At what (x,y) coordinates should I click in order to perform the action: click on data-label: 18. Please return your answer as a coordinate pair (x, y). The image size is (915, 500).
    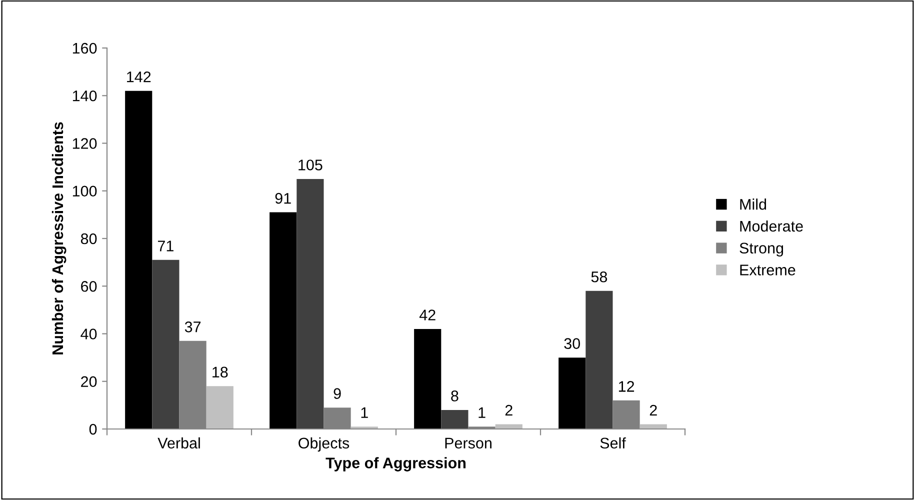
    Looking at the image, I should click on (220, 372).